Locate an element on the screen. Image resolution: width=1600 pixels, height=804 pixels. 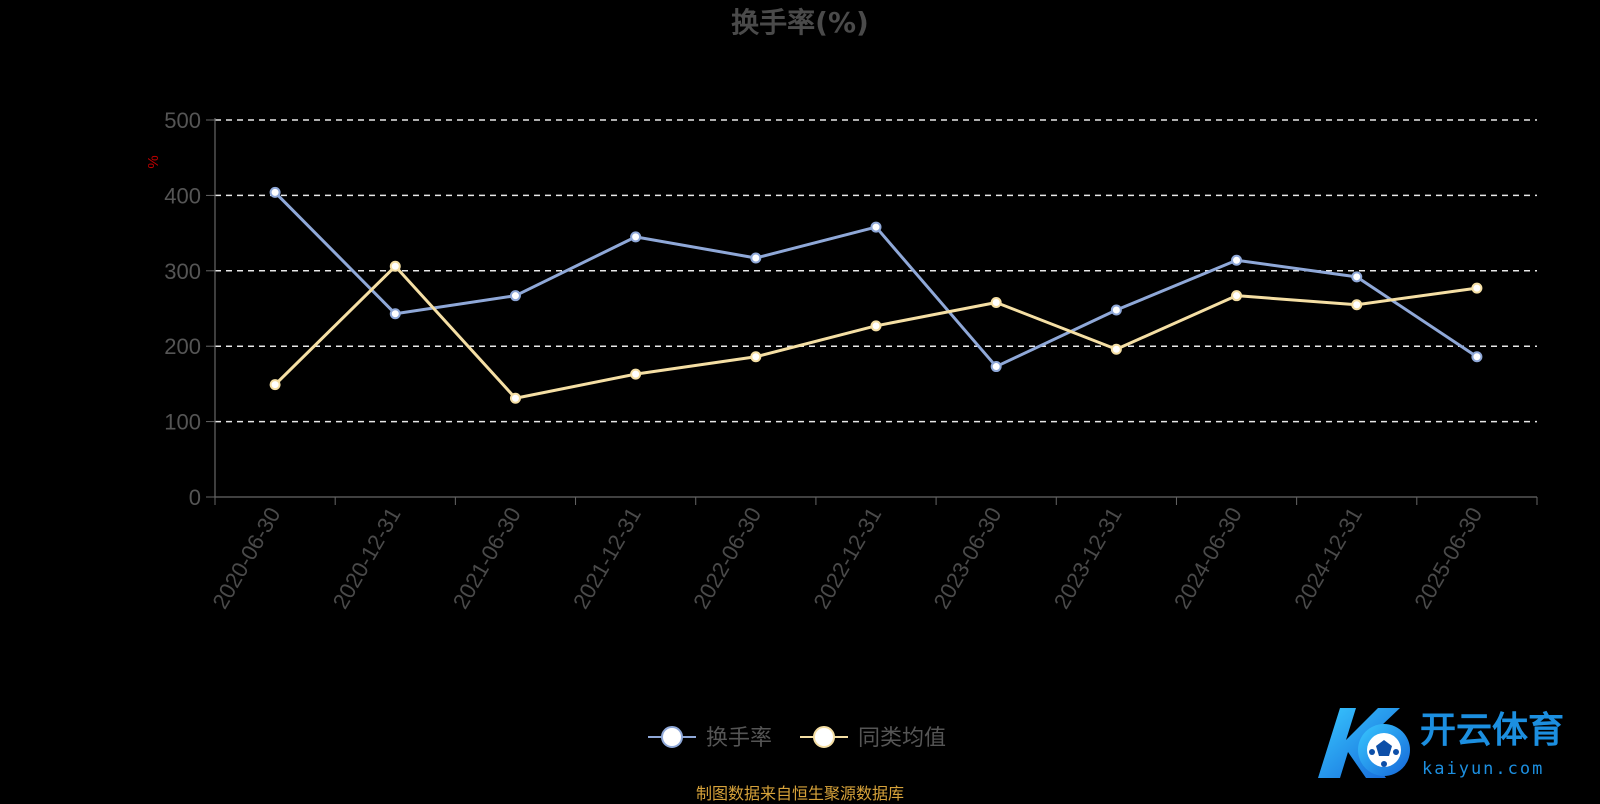
x-tick-label: 2021-06-30 is located at coordinates (487, 558).